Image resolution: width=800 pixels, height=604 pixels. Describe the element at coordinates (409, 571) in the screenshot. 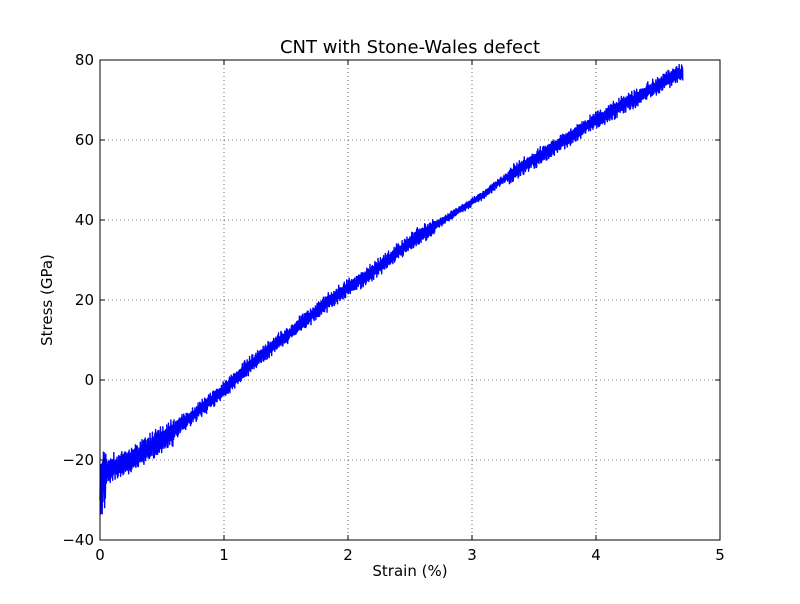

I see `x-axis-label: Strain (%)` at that location.